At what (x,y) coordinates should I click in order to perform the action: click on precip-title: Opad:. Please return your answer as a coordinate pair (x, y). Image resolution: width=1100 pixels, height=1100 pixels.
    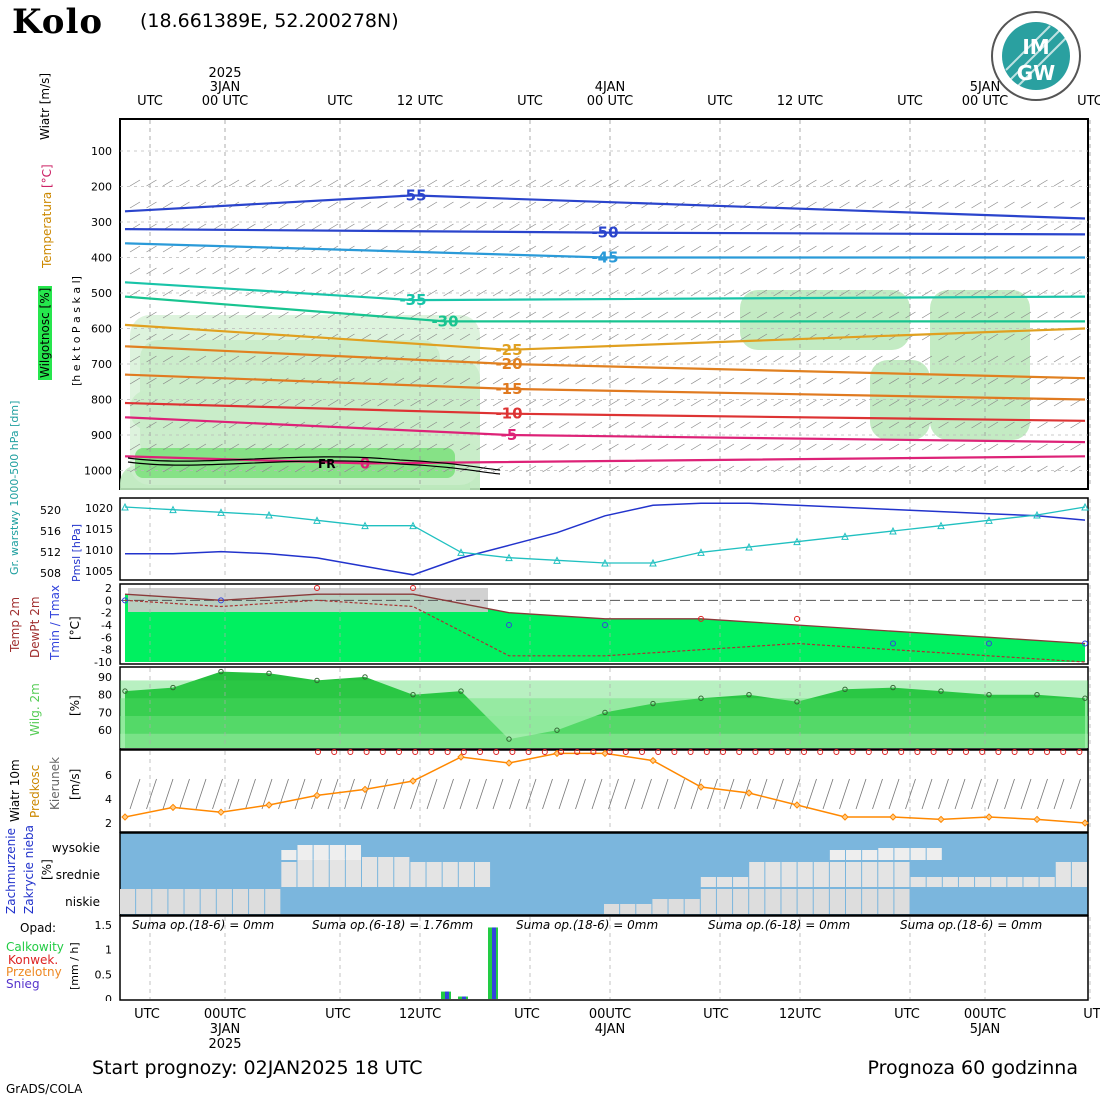
    Looking at the image, I should click on (38, 928).